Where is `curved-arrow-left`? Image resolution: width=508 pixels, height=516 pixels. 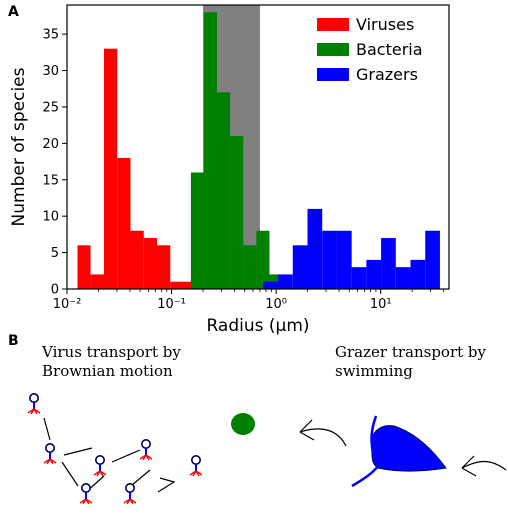
curved-arrow-left is located at coordinates (323, 437).